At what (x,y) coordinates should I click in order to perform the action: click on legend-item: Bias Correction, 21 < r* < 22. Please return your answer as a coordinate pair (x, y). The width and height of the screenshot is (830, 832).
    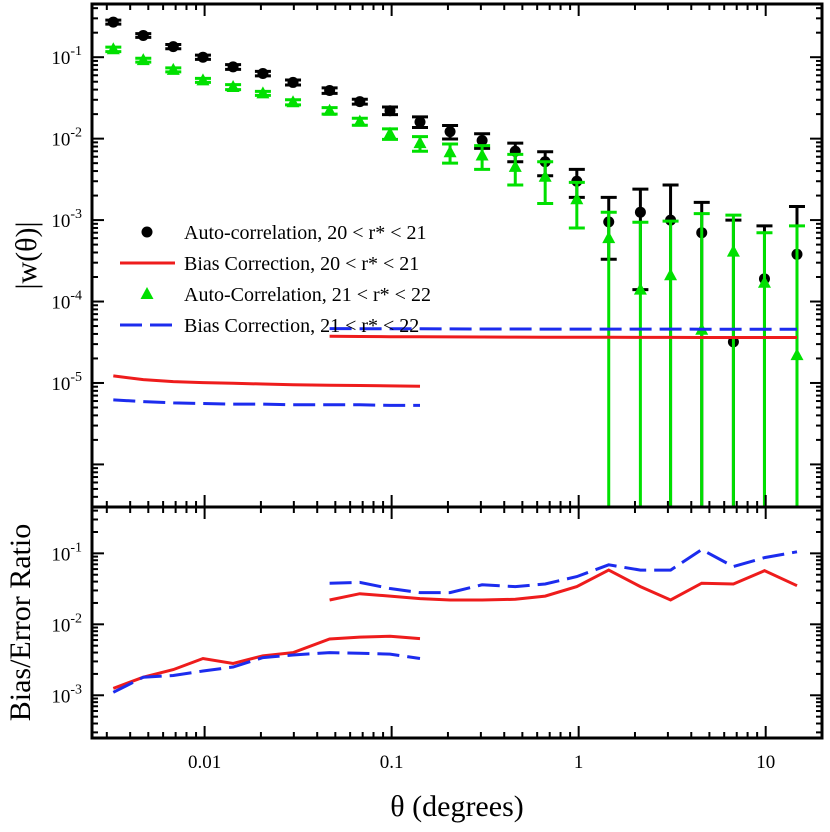
    Looking at the image, I should click on (269, 326).